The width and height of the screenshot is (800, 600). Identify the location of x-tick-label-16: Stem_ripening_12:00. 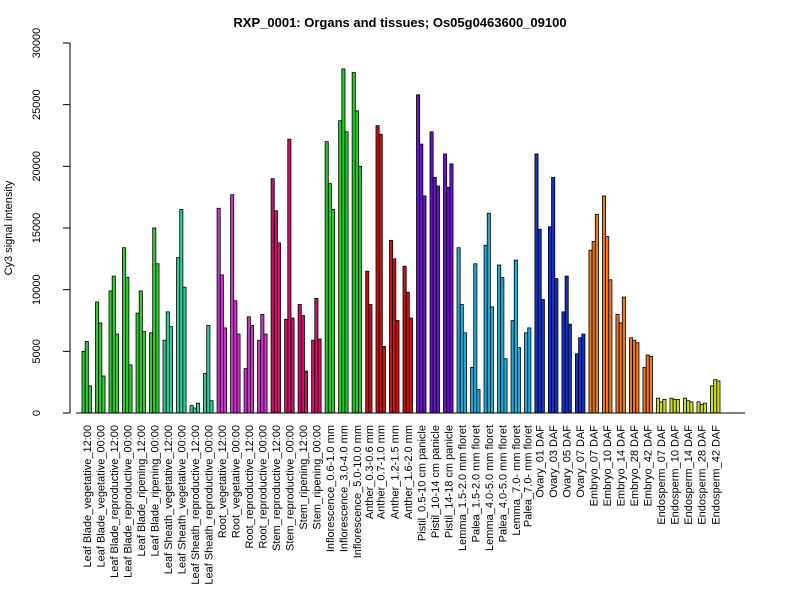
(304, 477).